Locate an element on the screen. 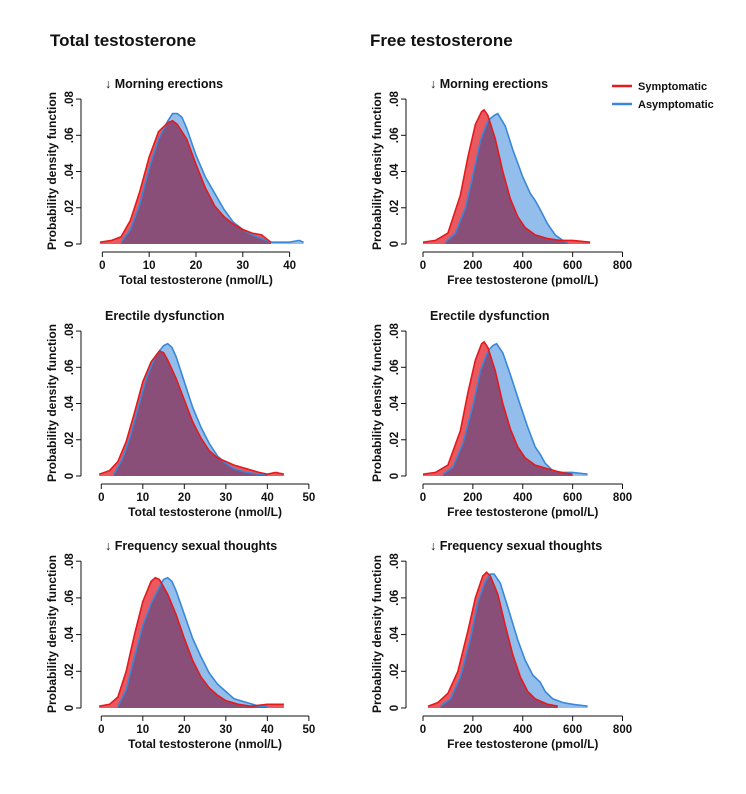  legend-label-asymptomatic: Asymptomatic is located at coordinates (676, 105).